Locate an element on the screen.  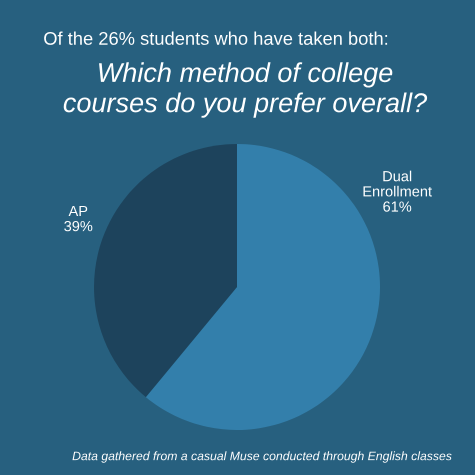
chart-title: Which method of college courses do you prefer overall? is located at coordinates (246, 90).